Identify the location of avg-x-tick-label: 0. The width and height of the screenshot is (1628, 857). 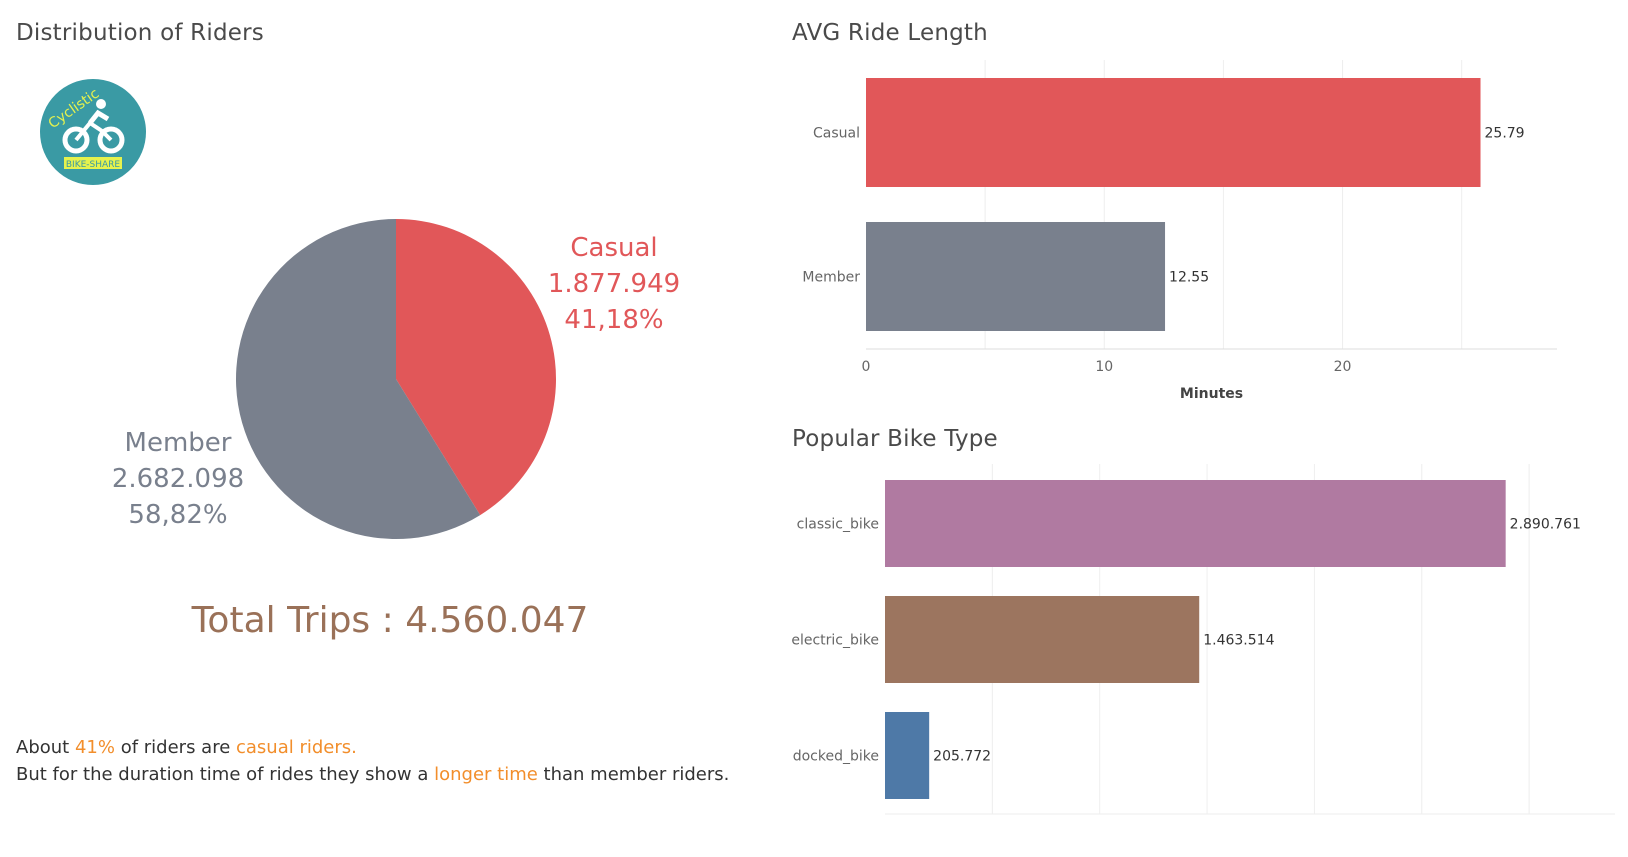
(866, 367).